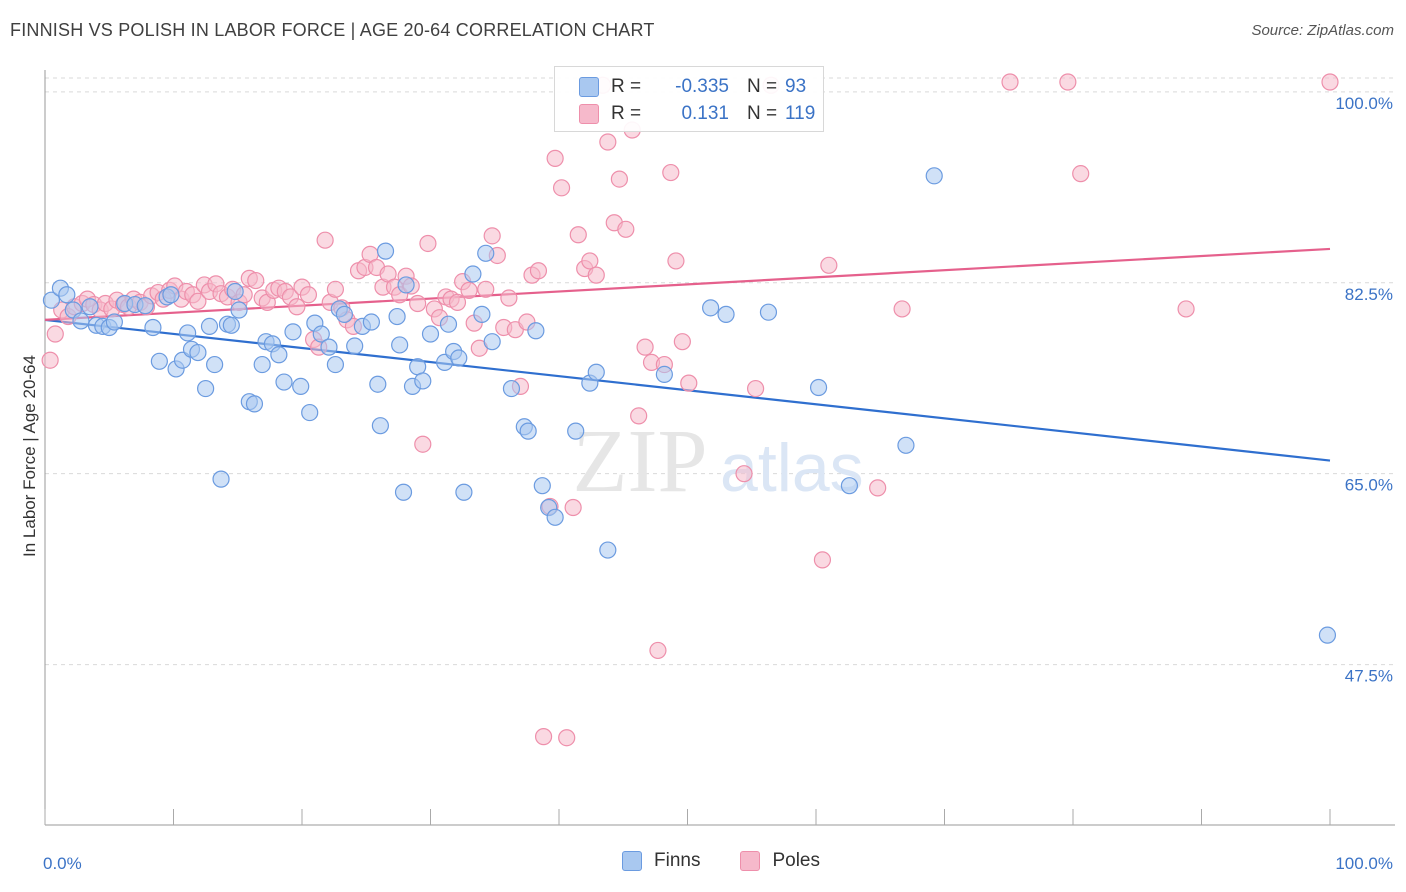 The image size is (1406, 892). Describe the element at coordinates (677, 860) in the screenshot. I see `finns-legend-label: Finns` at that location.